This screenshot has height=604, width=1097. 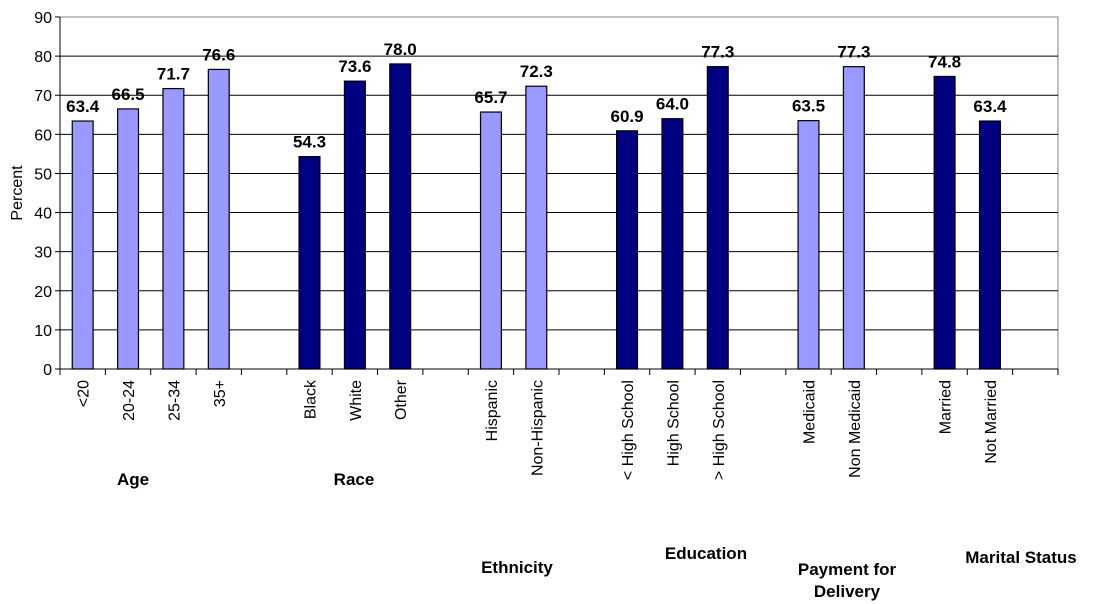 What do you see at coordinates (536, 71) in the screenshot?
I see `data-label: 72.3` at bounding box center [536, 71].